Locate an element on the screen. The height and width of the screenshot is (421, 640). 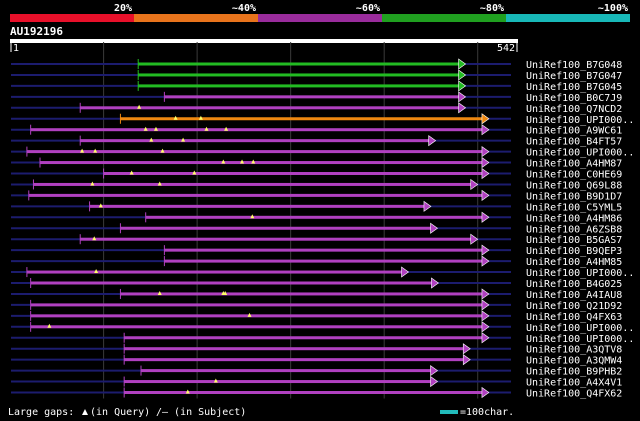
hit-row: UniRef100_B4G025 is located at coordinates (316, 283).